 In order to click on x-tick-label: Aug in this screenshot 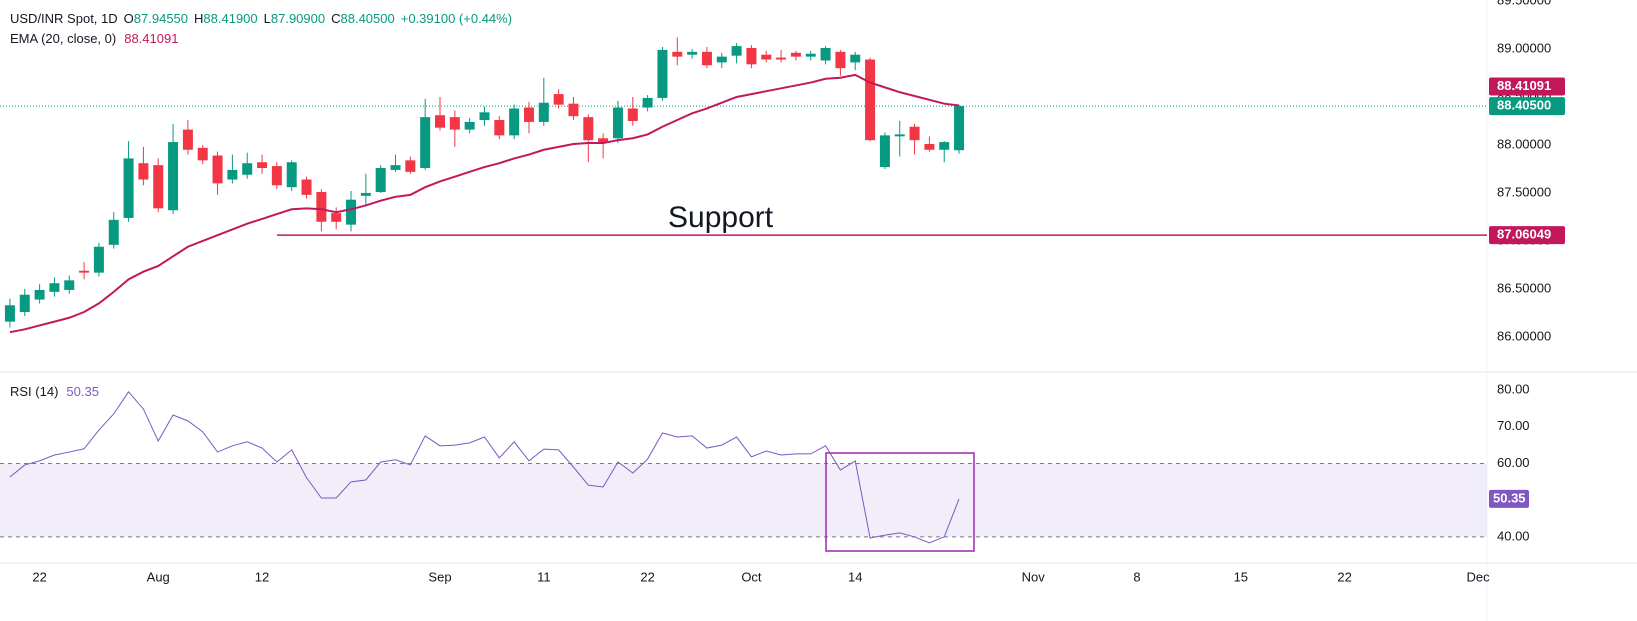, I will do `click(158, 576)`.